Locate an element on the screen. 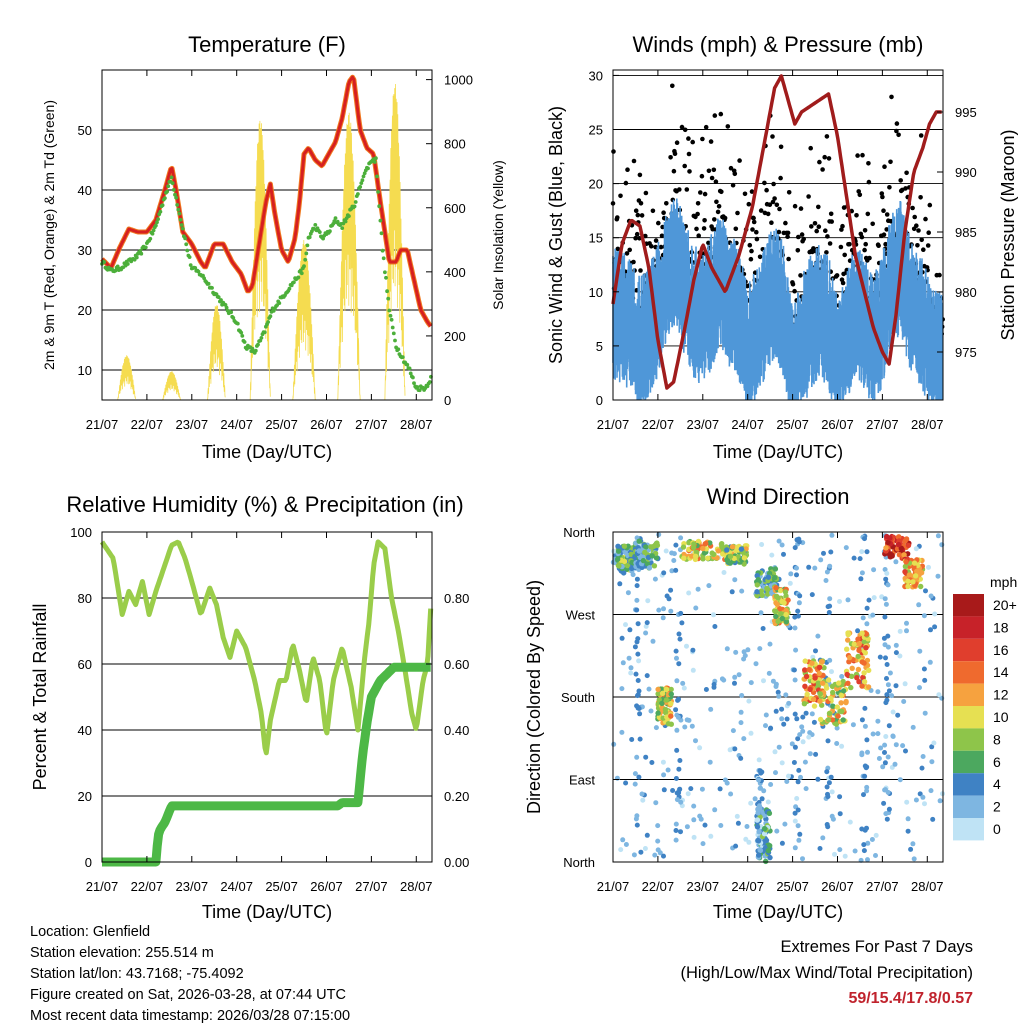 The height and width of the screenshot is (1027, 1024). location-text: Location: Glenfield is located at coordinates (90, 932).